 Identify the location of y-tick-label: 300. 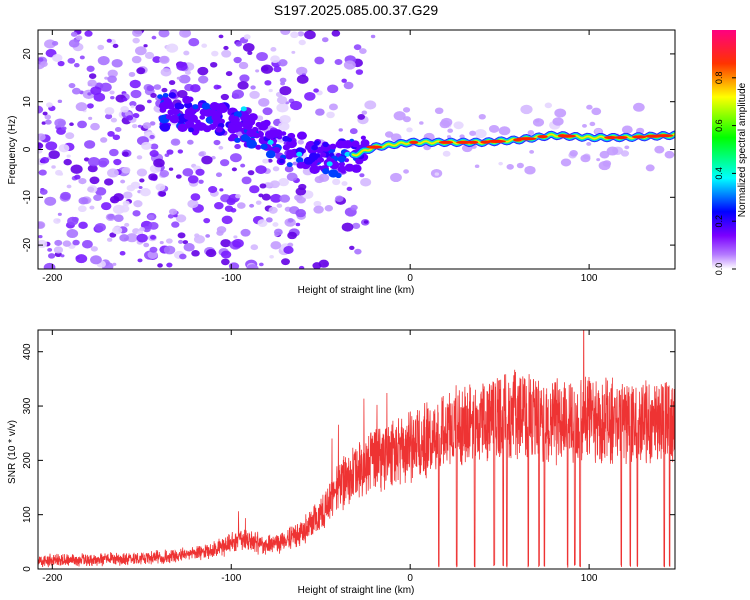
(27, 405).